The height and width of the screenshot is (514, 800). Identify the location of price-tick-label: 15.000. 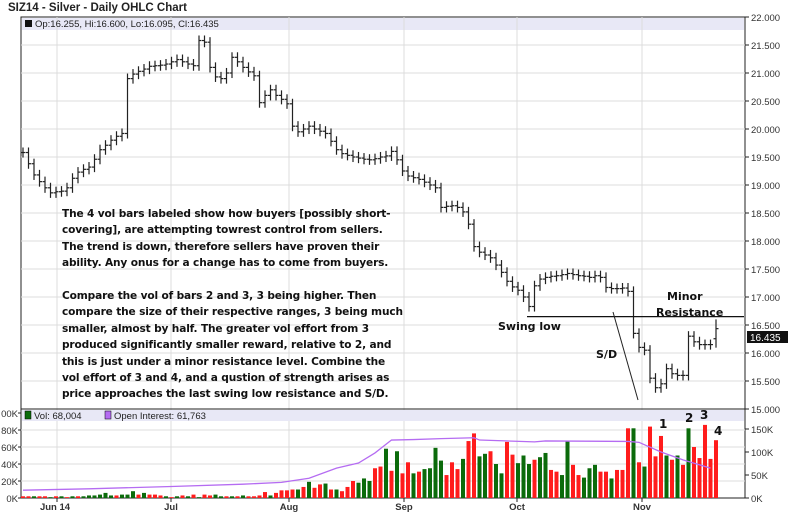
(765, 410).